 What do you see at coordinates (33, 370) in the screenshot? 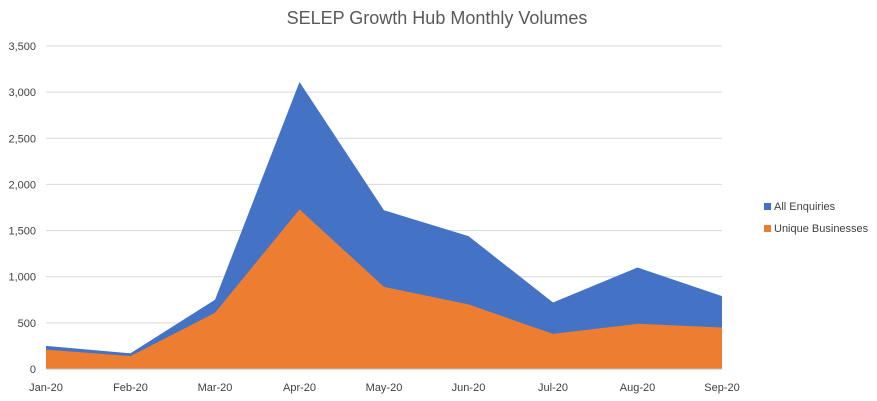
I see `y-tick-label: 0` at bounding box center [33, 370].